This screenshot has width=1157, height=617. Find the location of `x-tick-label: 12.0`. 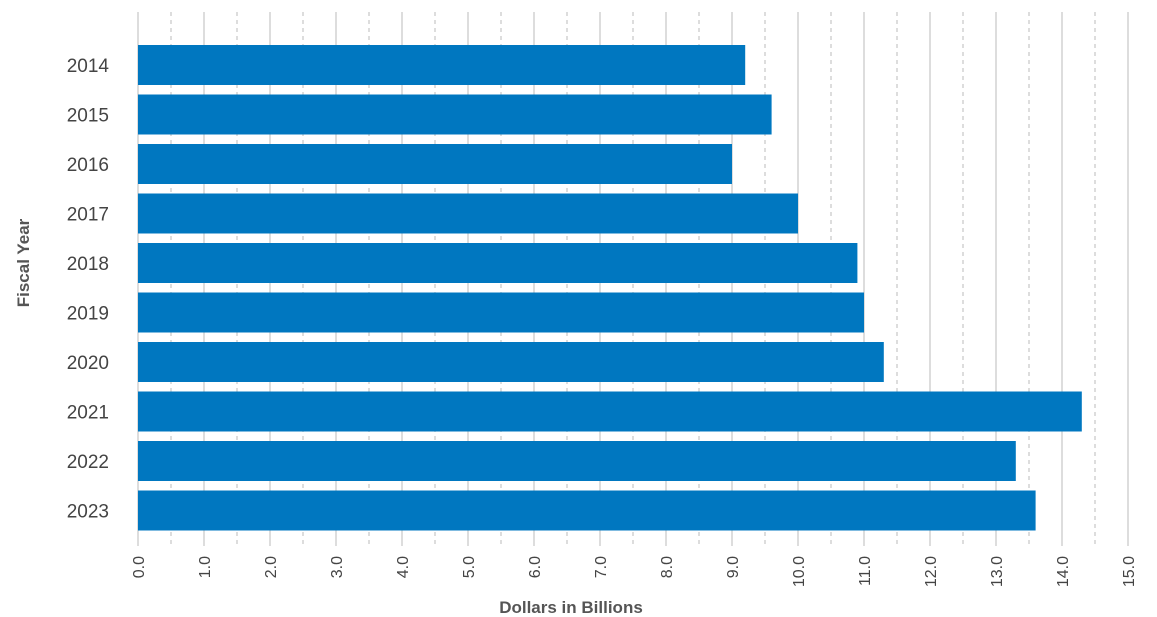

x-tick-label: 12.0 is located at coordinates (931, 571).